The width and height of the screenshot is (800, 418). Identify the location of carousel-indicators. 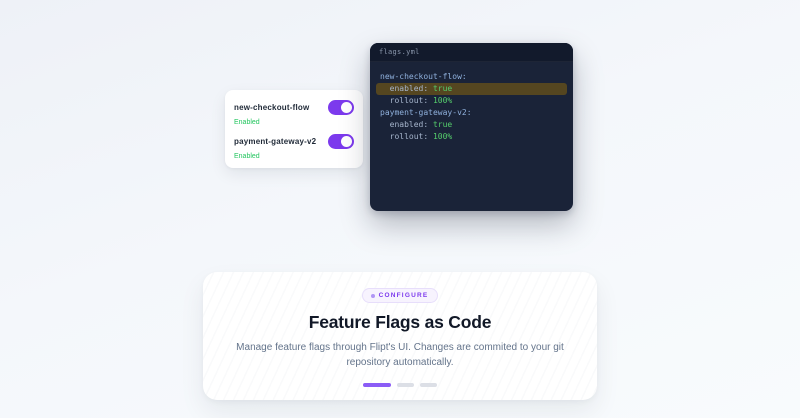
(400, 385).